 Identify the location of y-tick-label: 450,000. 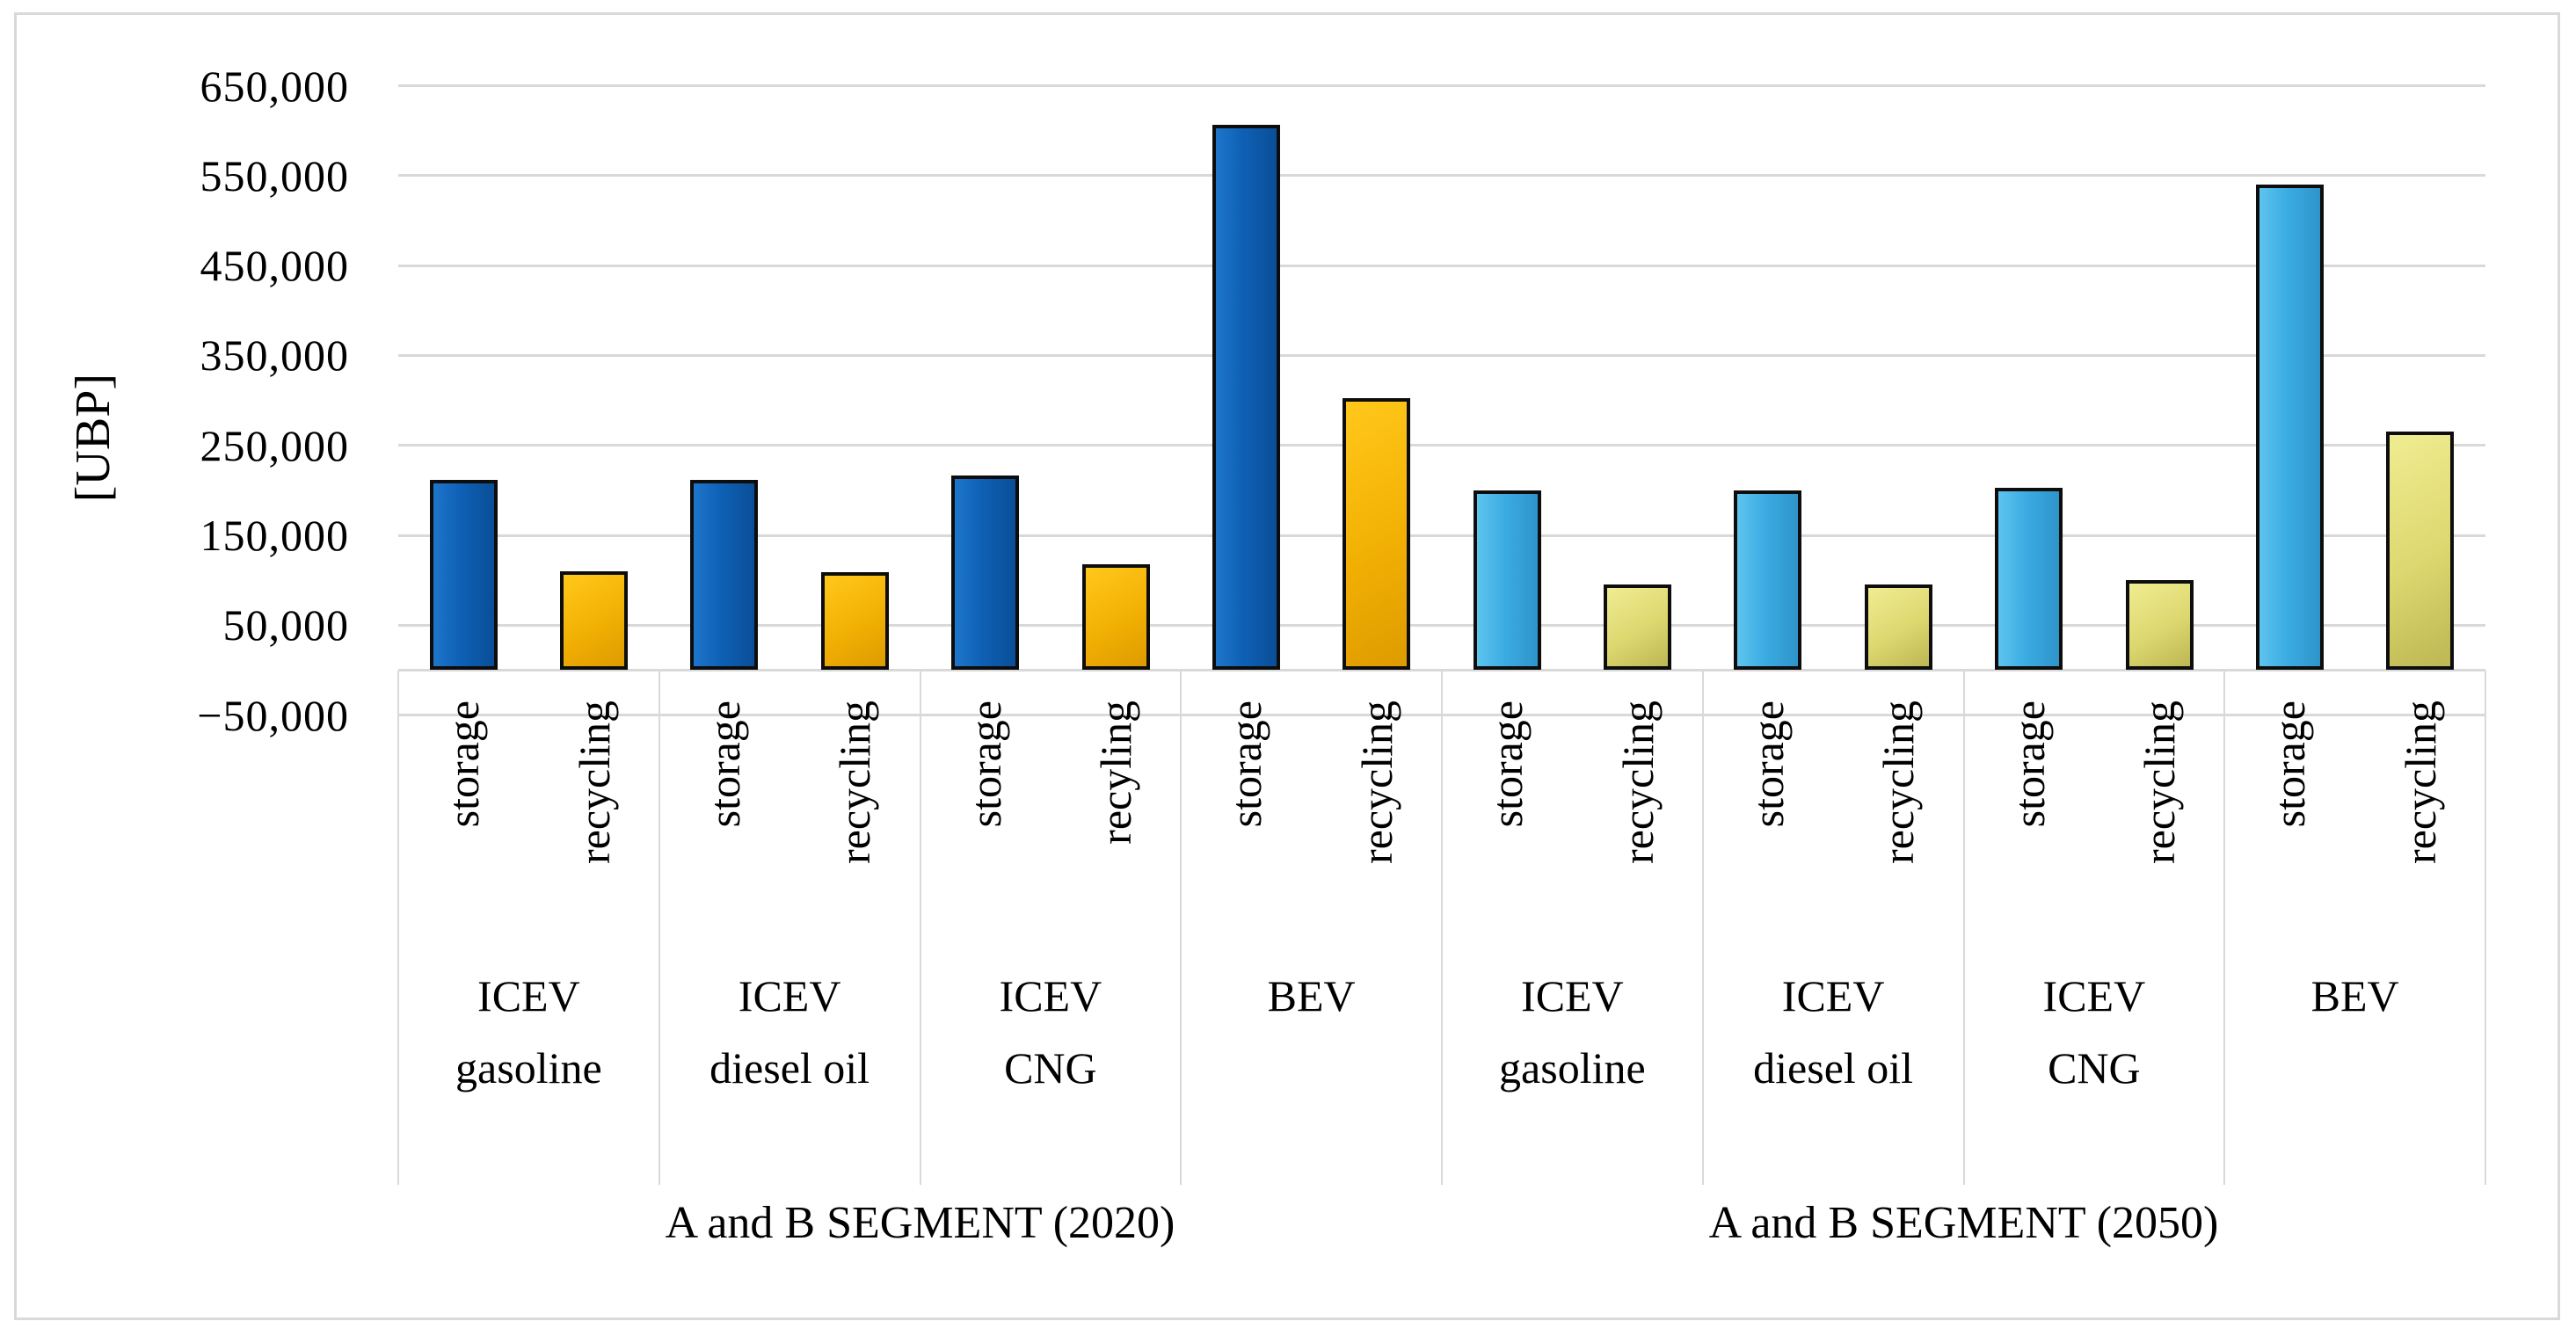
(274, 266).